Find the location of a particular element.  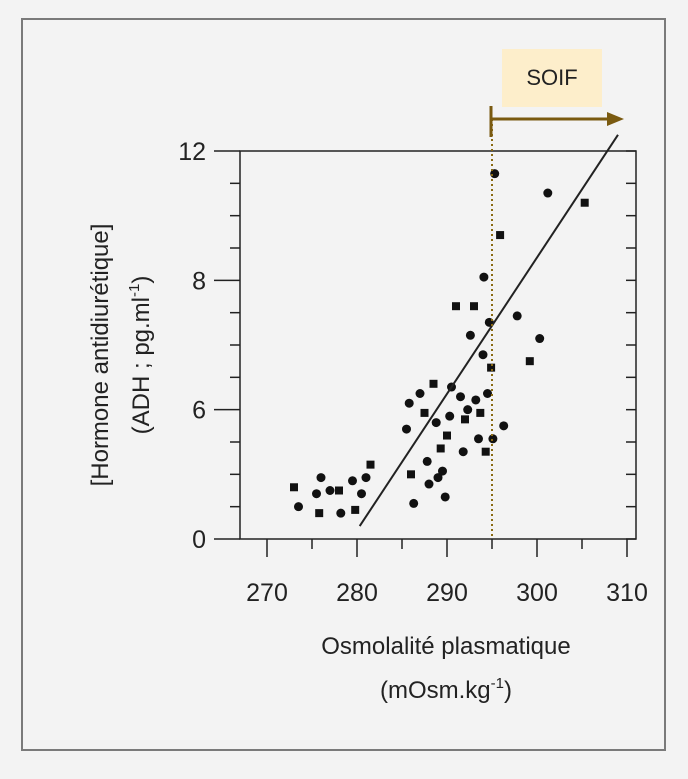

y-tick-label: 12 is located at coordinates (192, 152).